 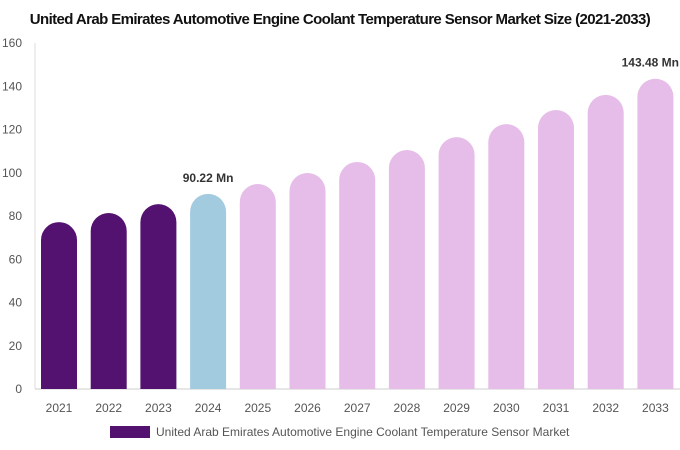 What do you see at coordinates (257, 408) in the screenshot?
I see `x-tick-label: 2025` at bounding box center [257, 408].